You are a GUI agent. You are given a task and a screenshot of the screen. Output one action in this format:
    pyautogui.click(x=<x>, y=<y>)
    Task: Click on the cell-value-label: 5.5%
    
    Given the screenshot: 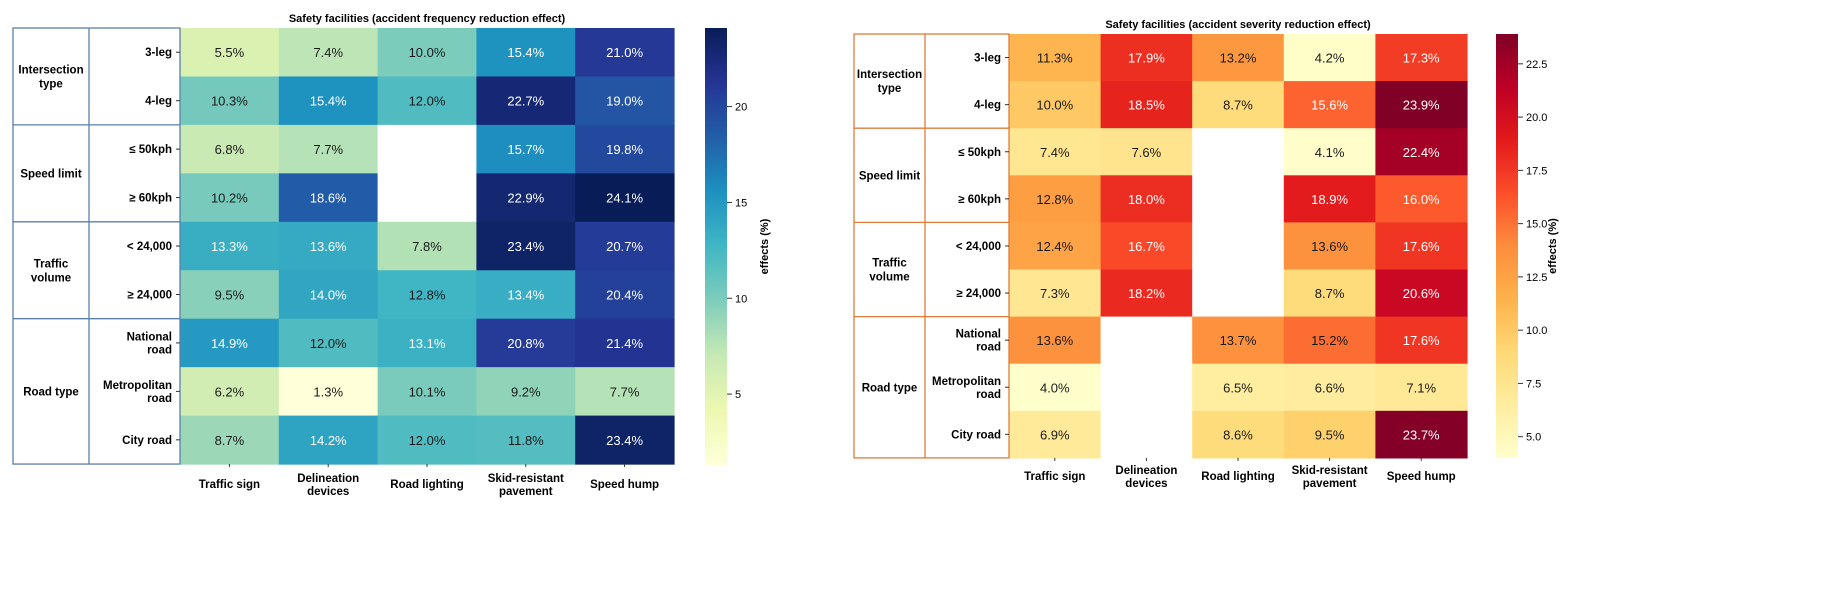 What is the action you would take?
    pyautogui.click(x=230, y=52)
    